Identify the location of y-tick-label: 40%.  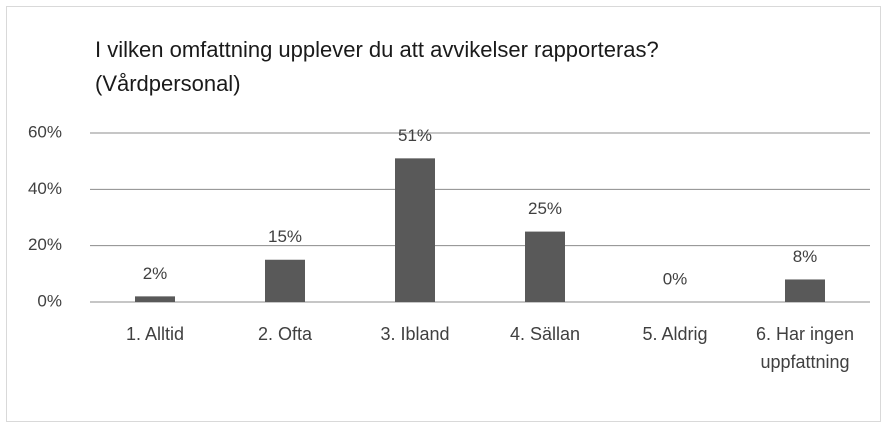
(45, 188).